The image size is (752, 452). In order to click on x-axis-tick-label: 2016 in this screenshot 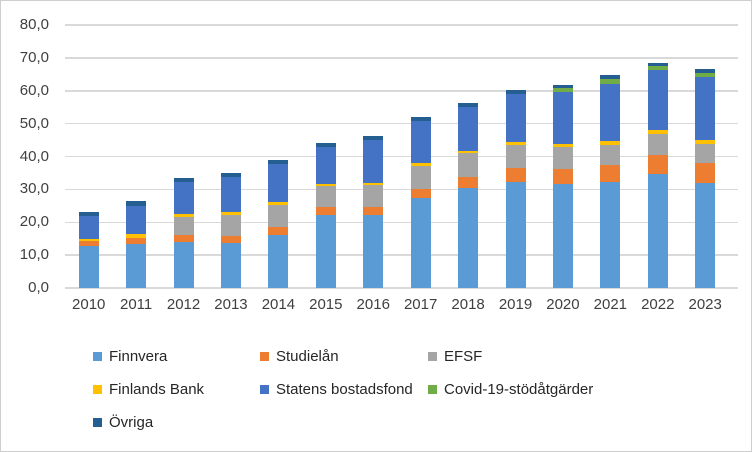, I will do `click(373, 304)`.